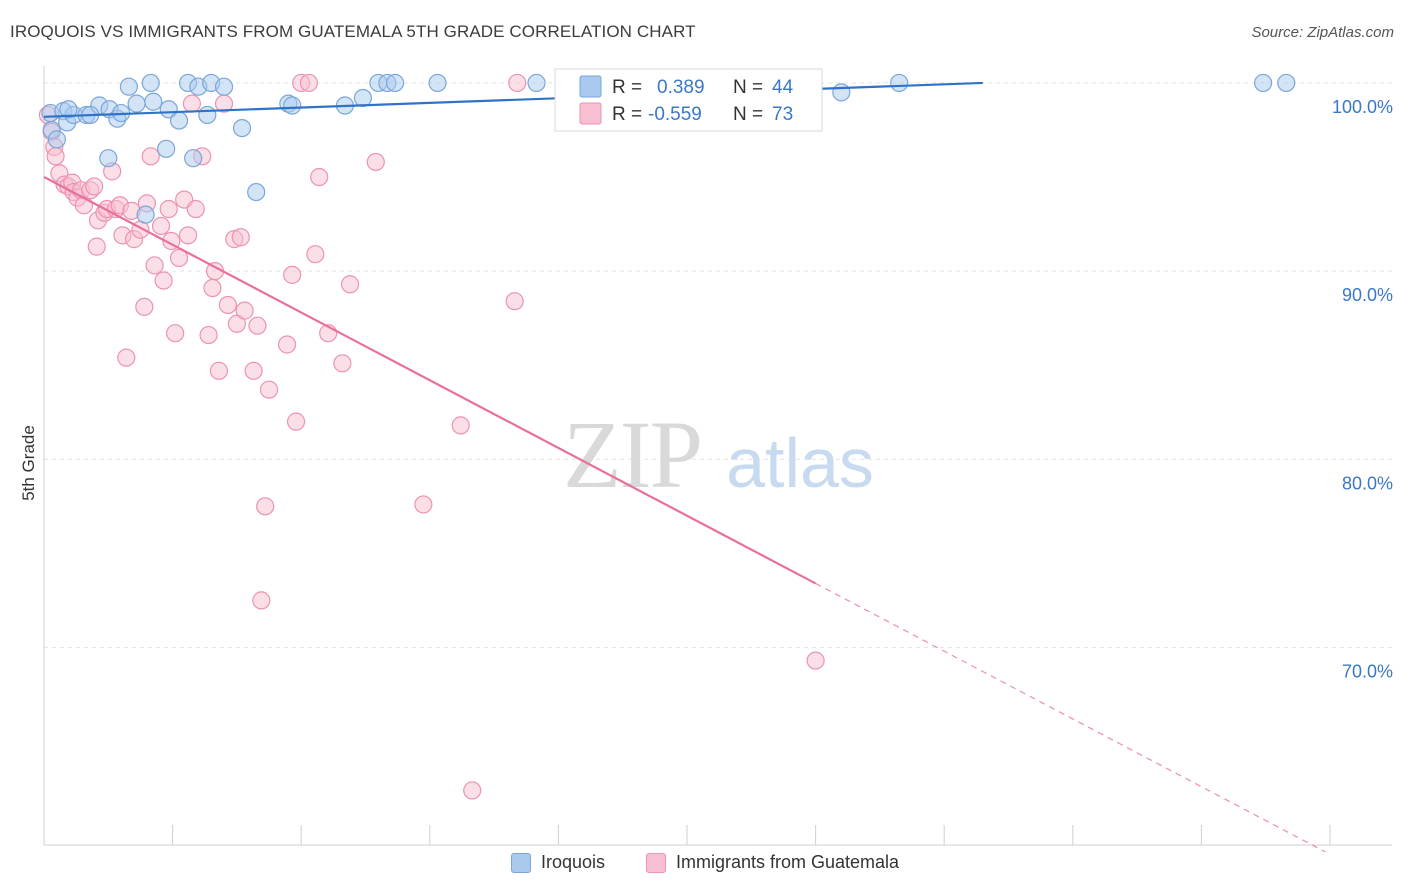  Describe the element at coordinates (28, 463) in the screenshot. I see `y-axis-label: 5th Grade` at that location.